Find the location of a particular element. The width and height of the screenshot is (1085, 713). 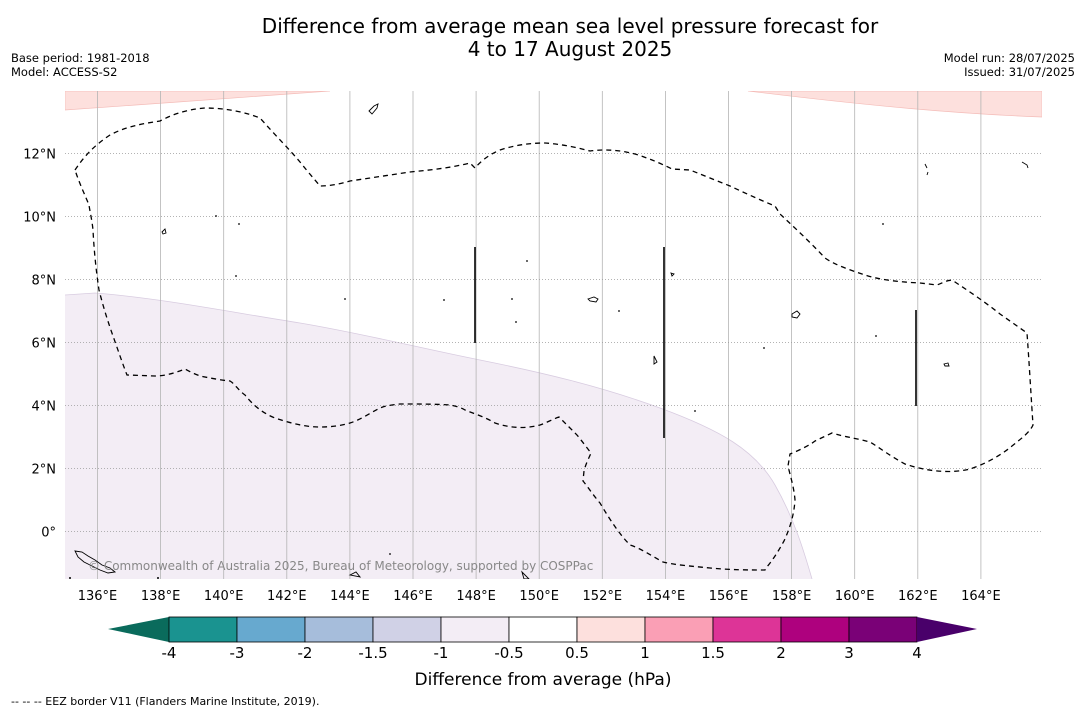

x-tick-label: 150°E is located at coordinates (539, 596).